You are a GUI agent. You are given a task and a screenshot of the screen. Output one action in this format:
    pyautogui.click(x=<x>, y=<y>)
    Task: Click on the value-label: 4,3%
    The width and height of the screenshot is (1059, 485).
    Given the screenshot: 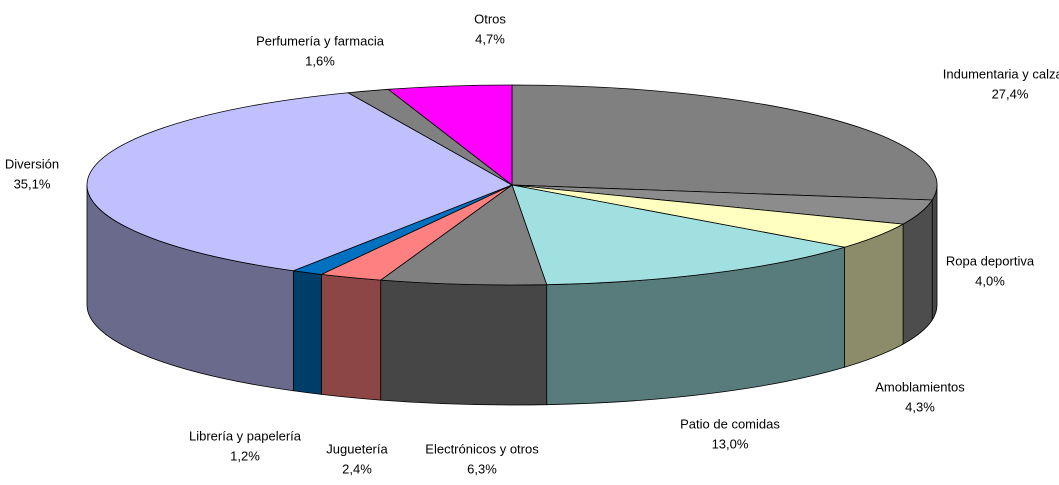 What is the action you would take?
    pyautogui.click(x=920, y=406)
    